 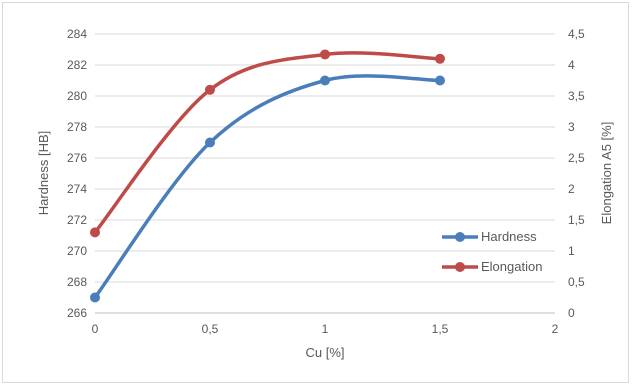 What do you see at coordinates (606, 173) in the screenshot?
I see `right-axis-title: Elongation A5 [%]` at bounding box center [606, 173].